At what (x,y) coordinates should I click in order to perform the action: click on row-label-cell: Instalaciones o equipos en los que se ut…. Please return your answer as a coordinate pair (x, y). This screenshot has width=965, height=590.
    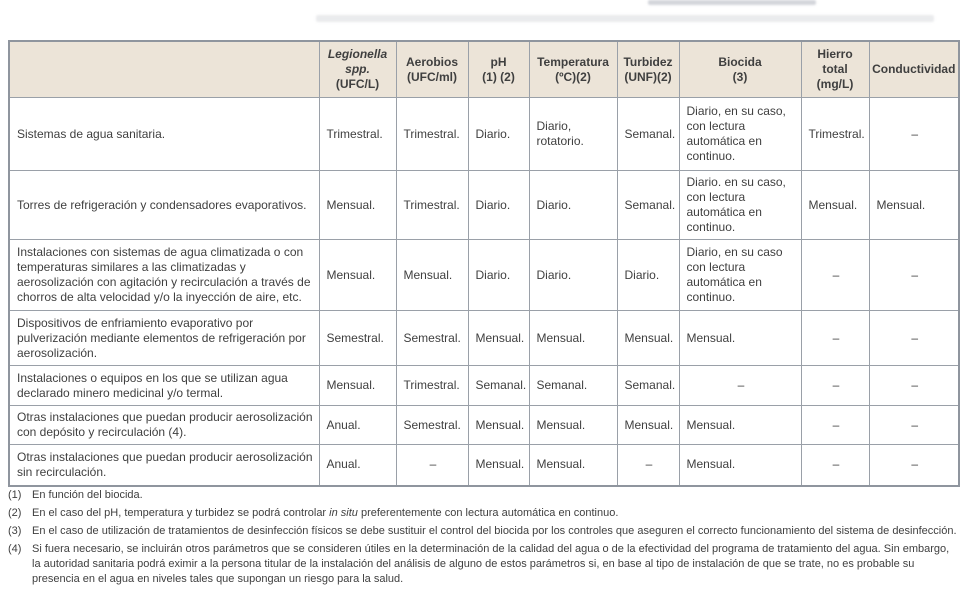
    Looking at the image, I should click on (164, 385).